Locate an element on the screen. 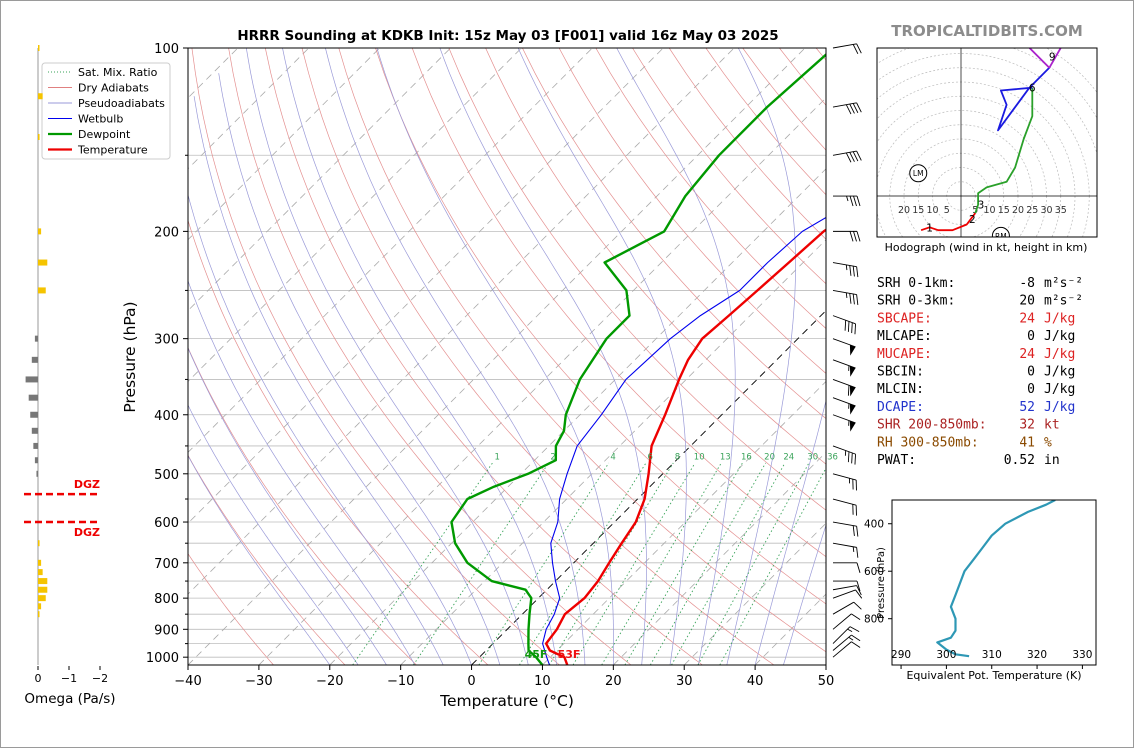  hodograph-ring-label: 15 is located at coordinates (918, 210).